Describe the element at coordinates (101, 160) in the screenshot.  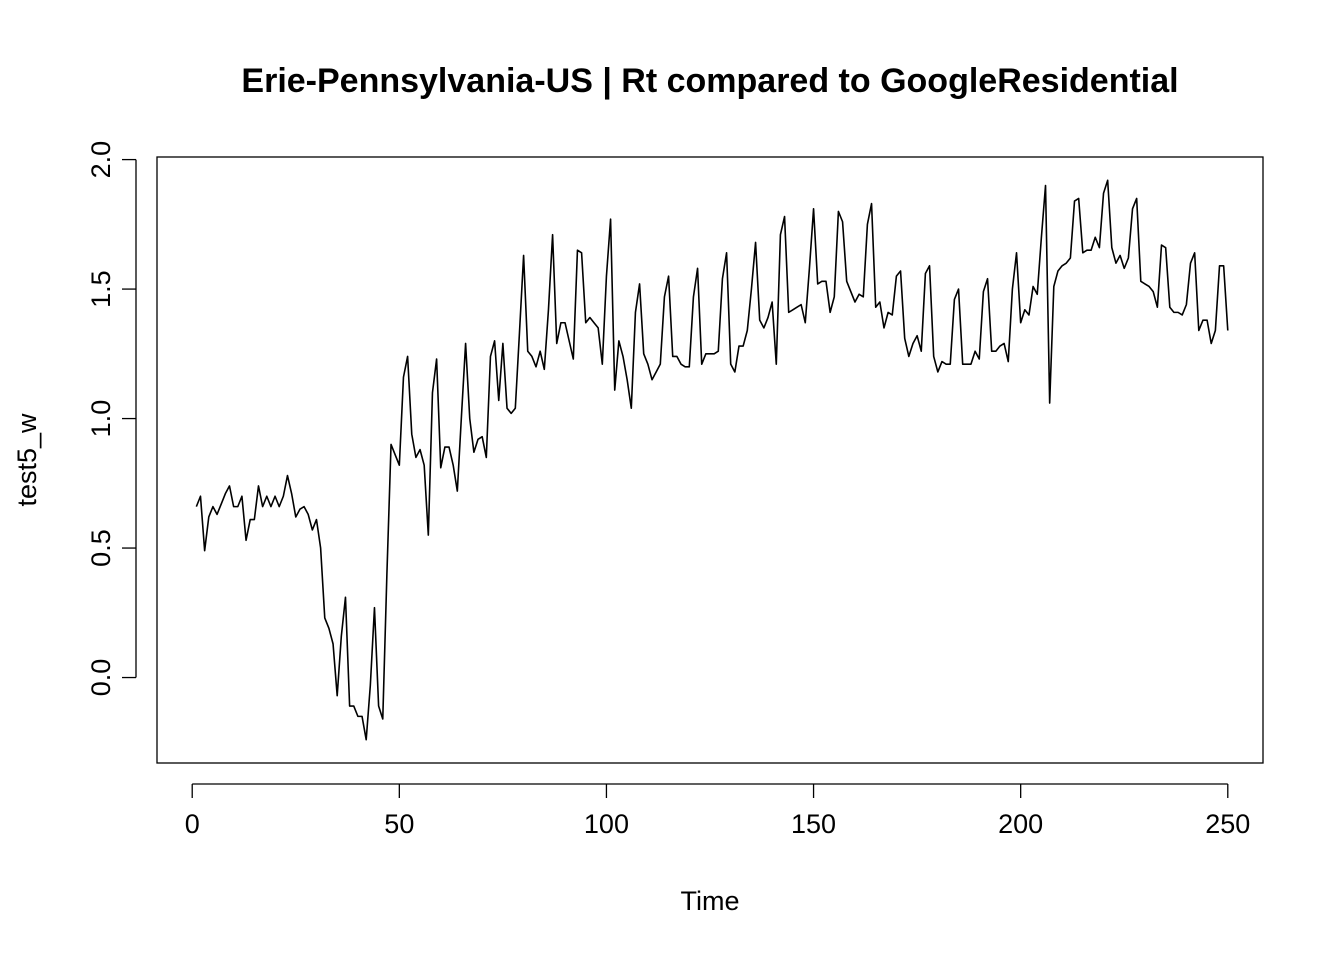
I see `y-tick-label: 2.0` at that location.